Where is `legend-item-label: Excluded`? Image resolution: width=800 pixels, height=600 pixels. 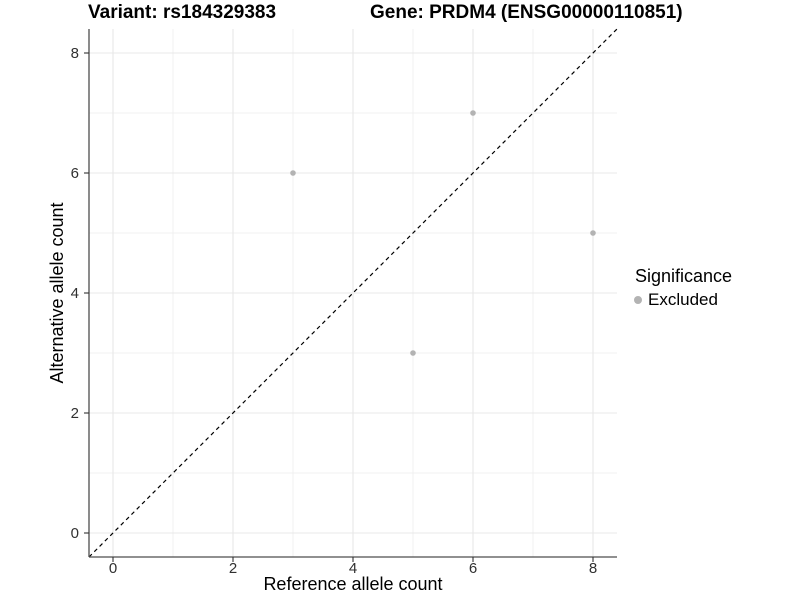
legend-item-label: Excluded is located at coordinates (683, 299).